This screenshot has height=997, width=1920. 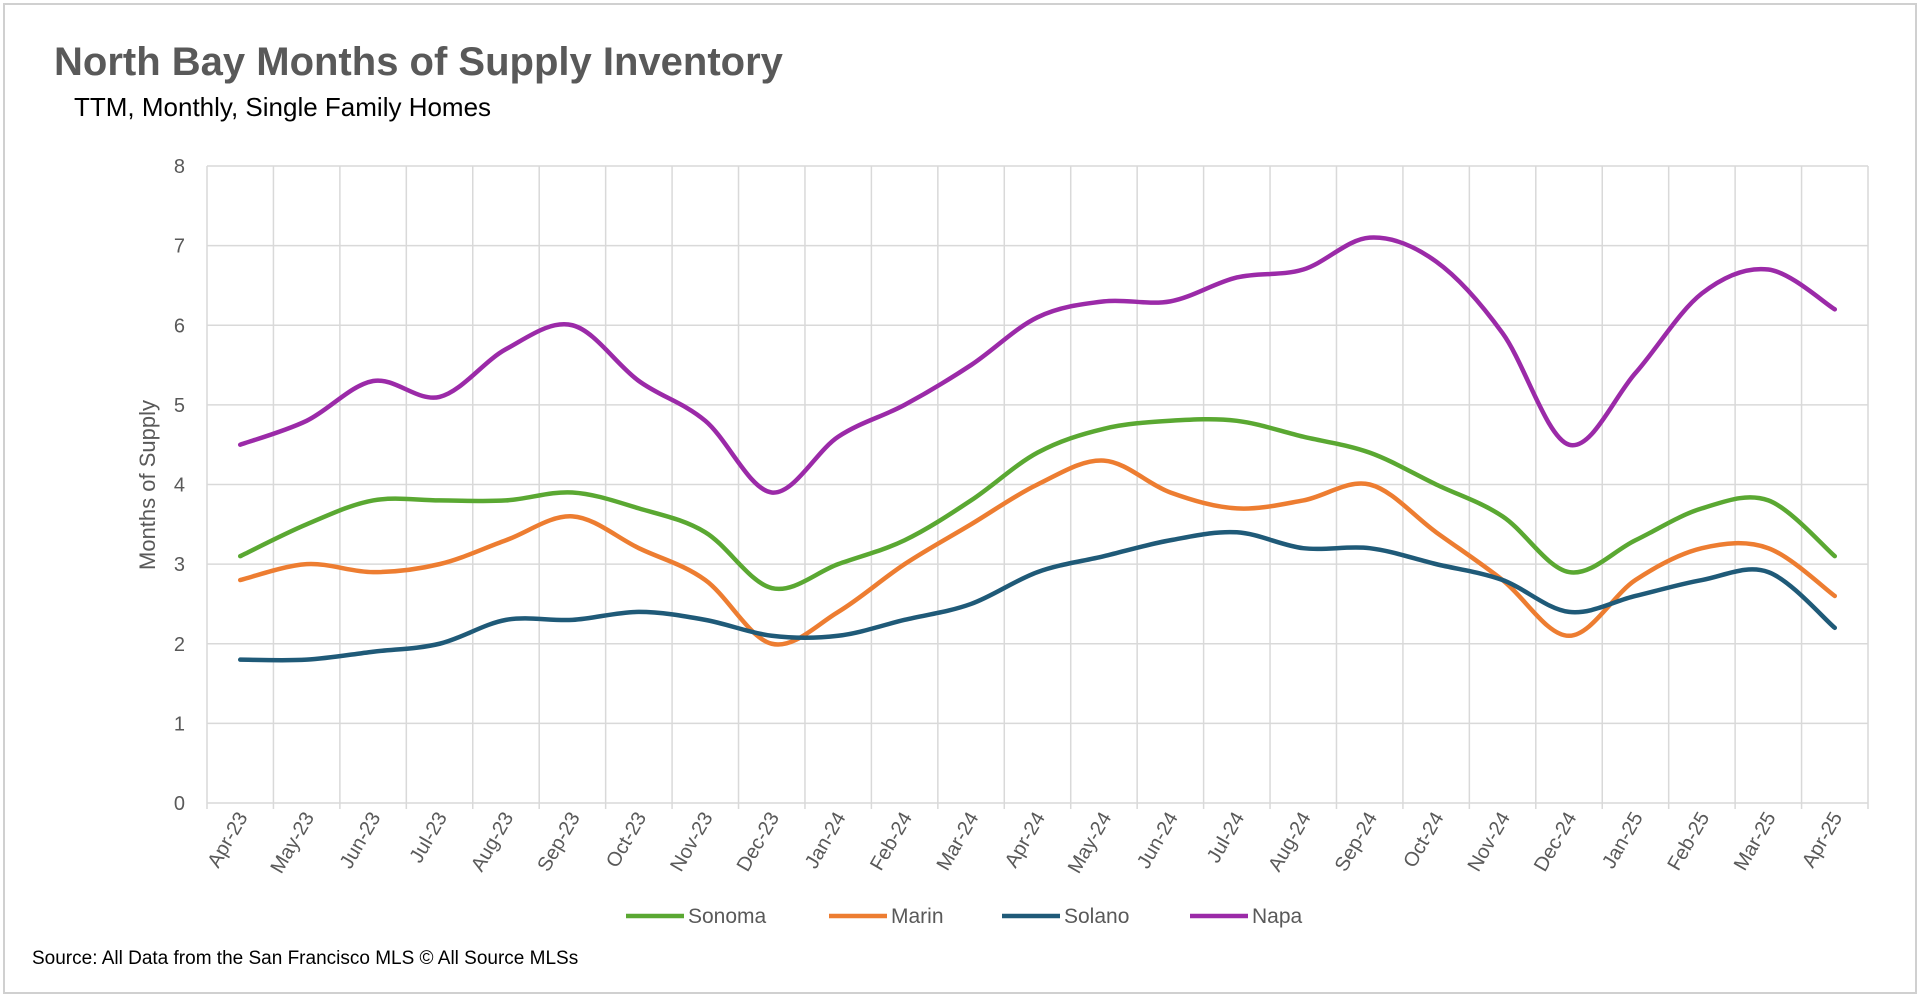 What do you see at coordinates (964, 916) in the screenshot?
I see `legend: Sonoma Marin Solano Napa` at bounding box center [964, 916].